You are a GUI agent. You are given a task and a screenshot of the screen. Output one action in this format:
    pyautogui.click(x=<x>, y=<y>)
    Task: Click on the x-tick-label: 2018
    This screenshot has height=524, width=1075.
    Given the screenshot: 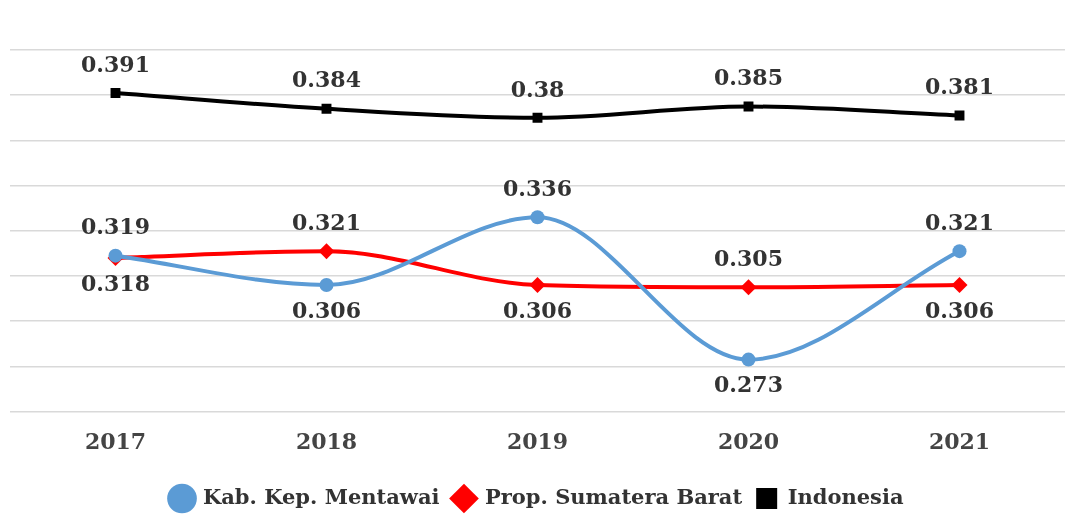 What is the action you would take?
    pyautogui.click(x=326, y=440)
    